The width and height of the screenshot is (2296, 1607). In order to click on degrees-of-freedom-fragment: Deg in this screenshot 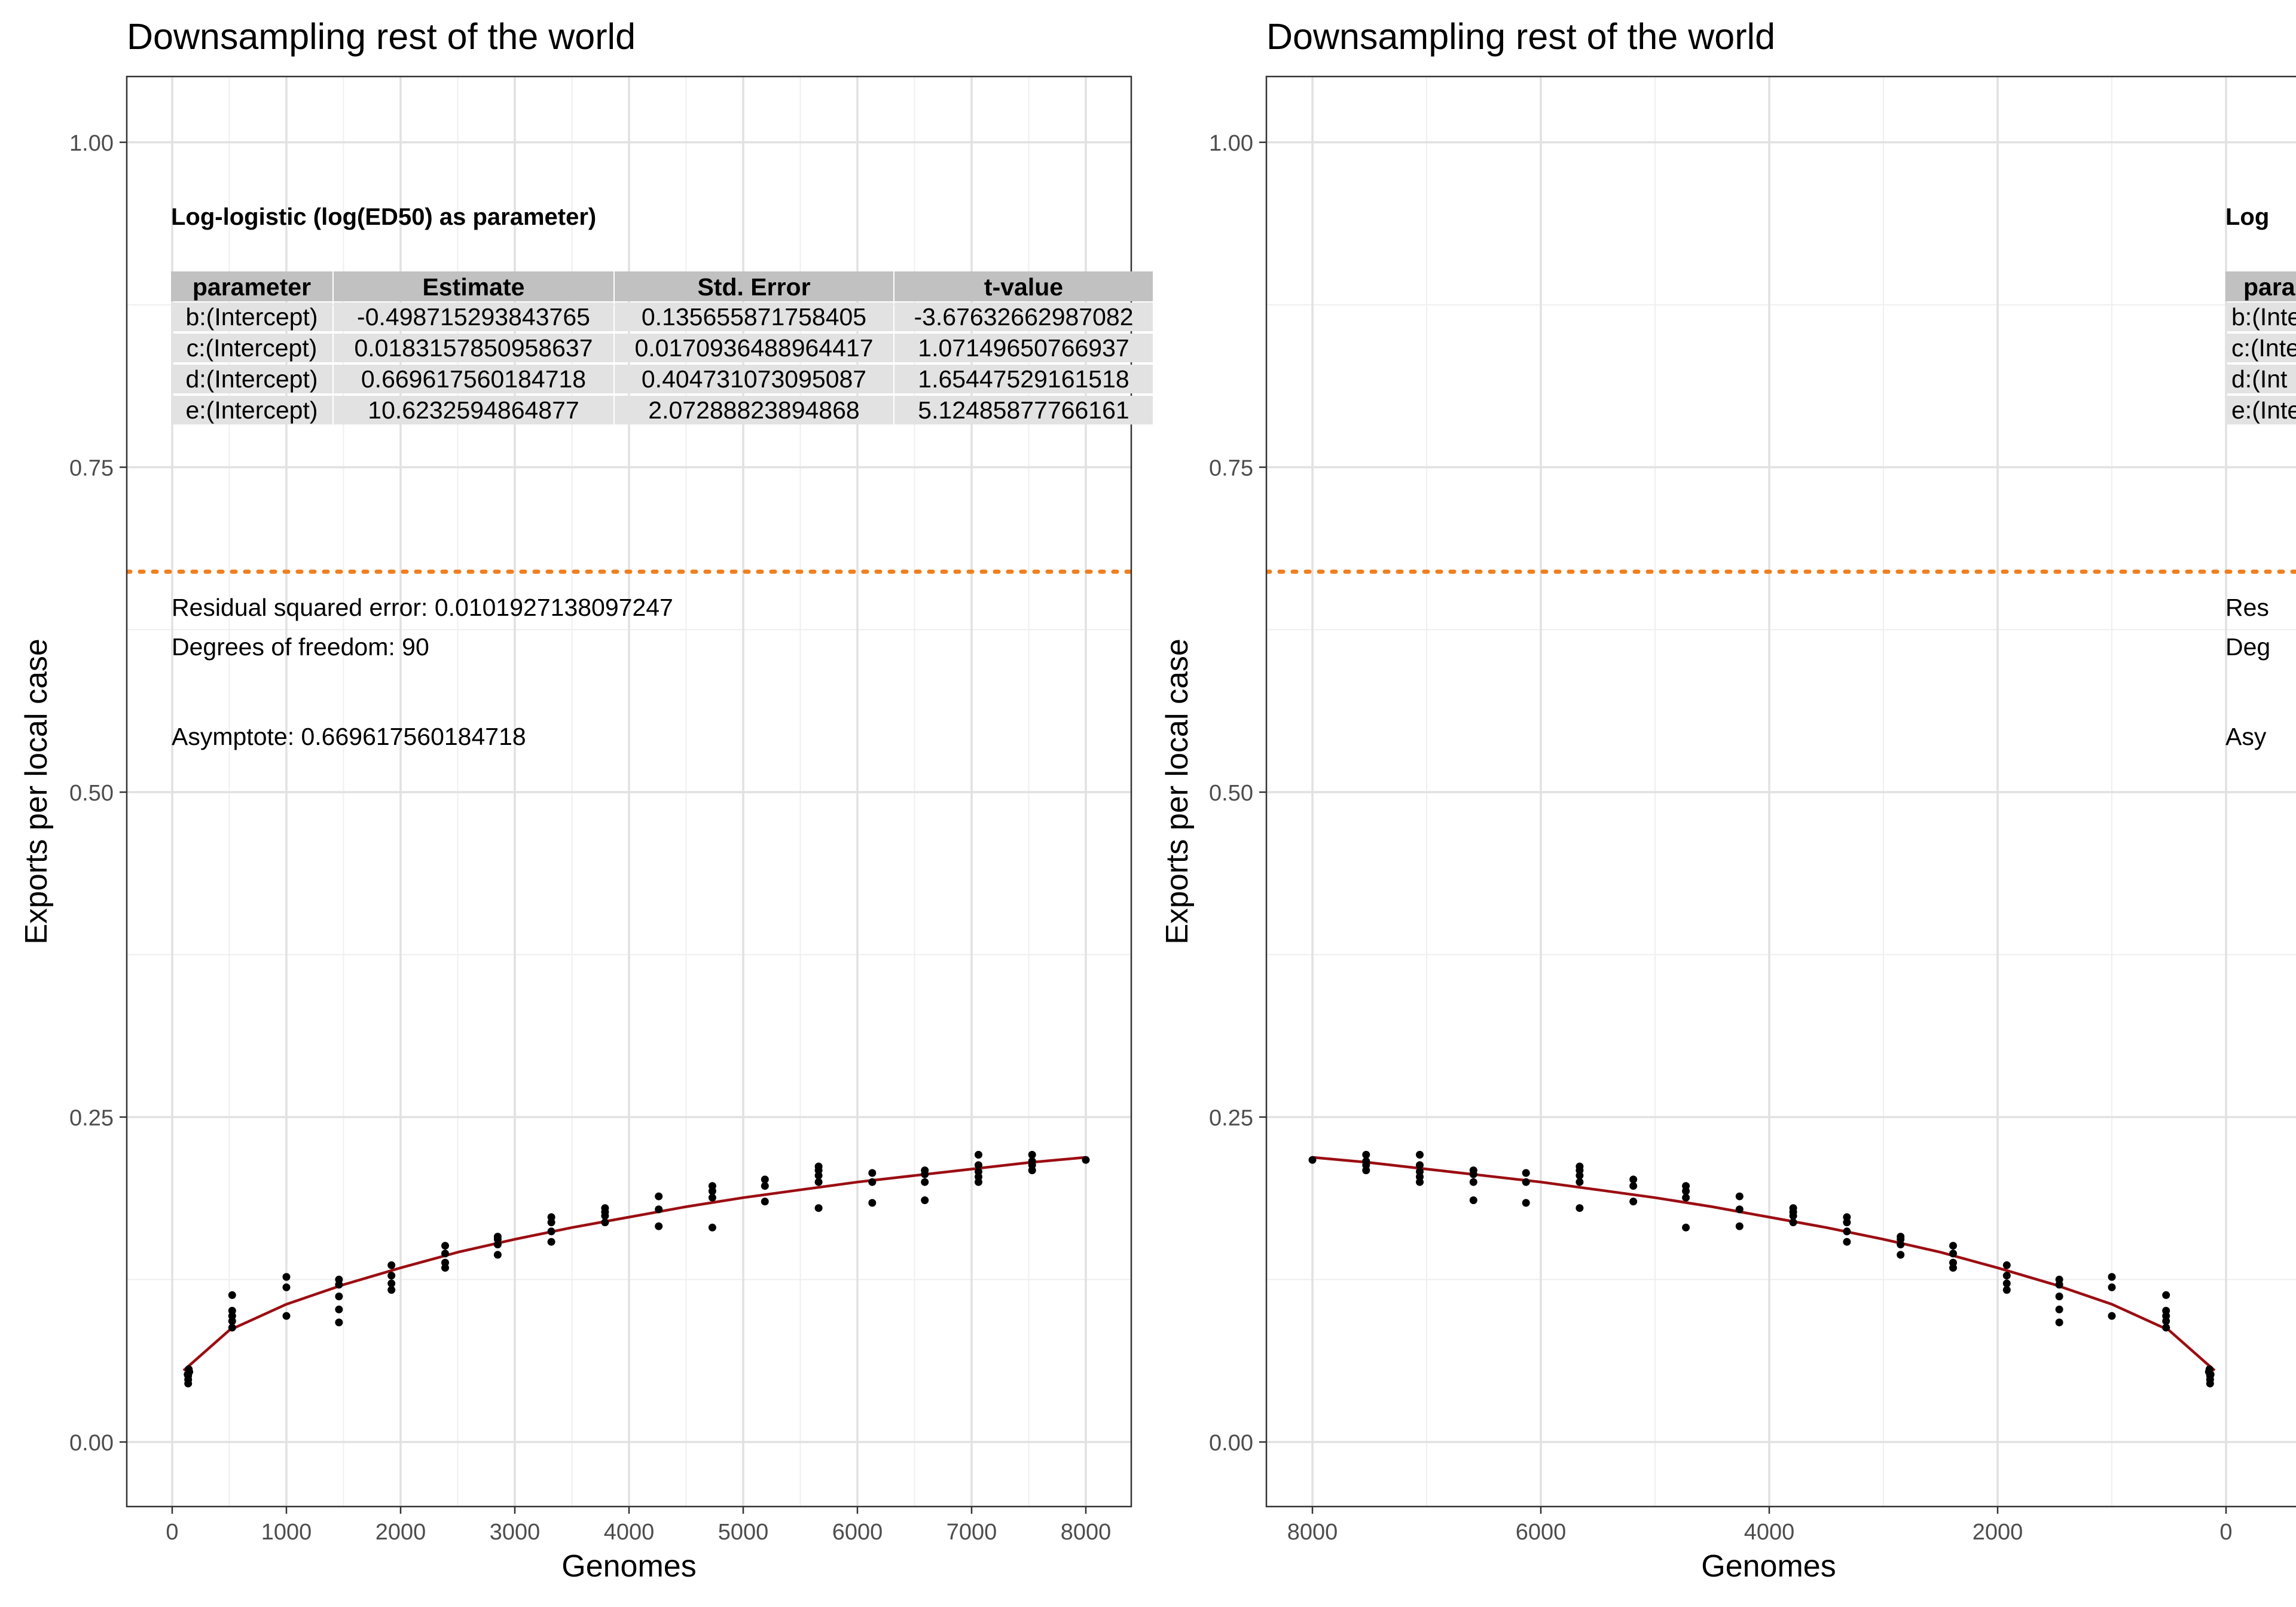, I will do `click(2247, 647)`.